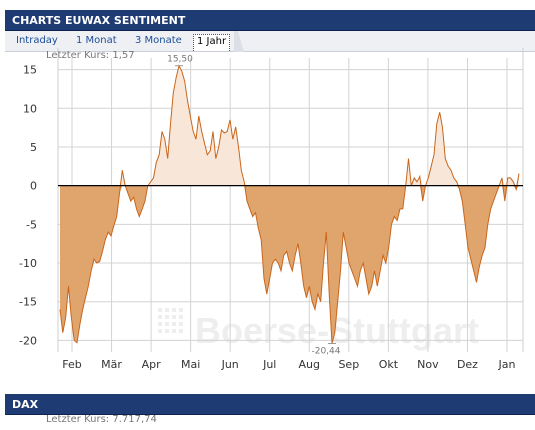 This screenshot has width=535, height=430. Describe the element at coordinates (28, 263) in the screenshot. I see `y-tick-label: -10` at that location.